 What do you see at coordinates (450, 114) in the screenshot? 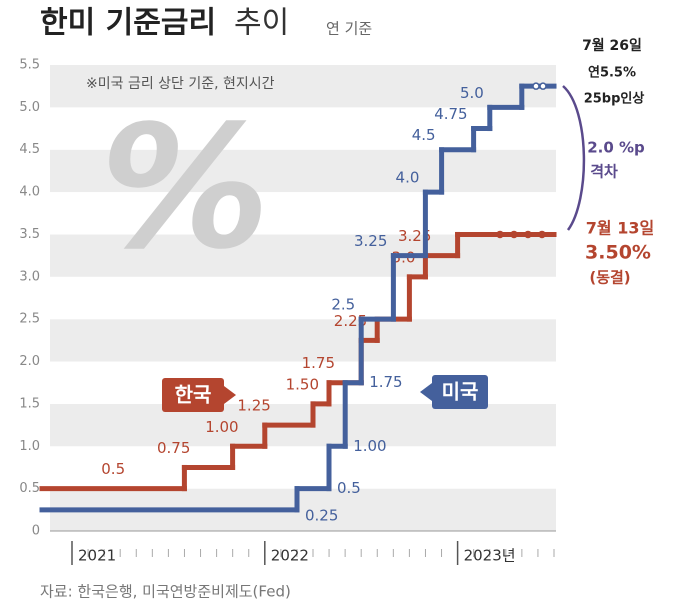
I see `value-label: 4.75` at bounding box center [450, 114].